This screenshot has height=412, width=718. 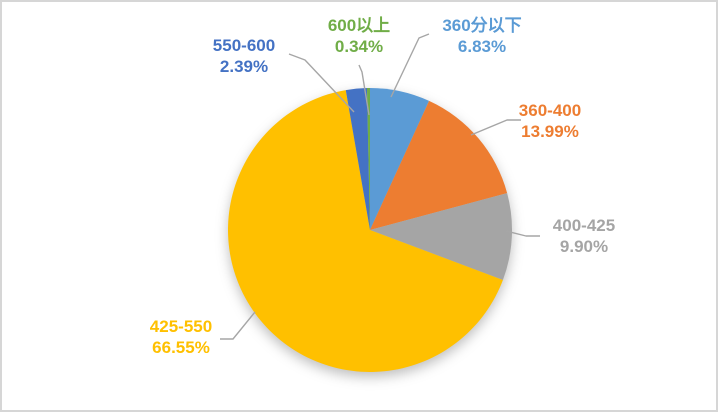 What do you see at coordinates (584, 225) in the screenshot?
I see `category-label: 400-425` at bounding box center [584, 225].